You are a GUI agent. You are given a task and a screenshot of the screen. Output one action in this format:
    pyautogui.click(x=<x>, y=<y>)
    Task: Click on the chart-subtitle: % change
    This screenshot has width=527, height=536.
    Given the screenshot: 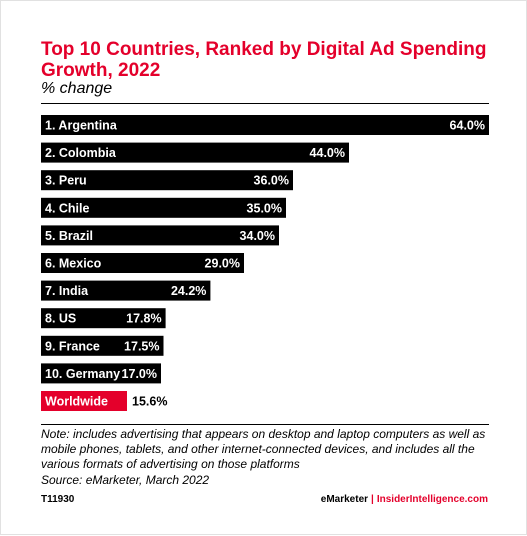 What is the action you would take?
    pyautogui.click(x=77, y=88)
    